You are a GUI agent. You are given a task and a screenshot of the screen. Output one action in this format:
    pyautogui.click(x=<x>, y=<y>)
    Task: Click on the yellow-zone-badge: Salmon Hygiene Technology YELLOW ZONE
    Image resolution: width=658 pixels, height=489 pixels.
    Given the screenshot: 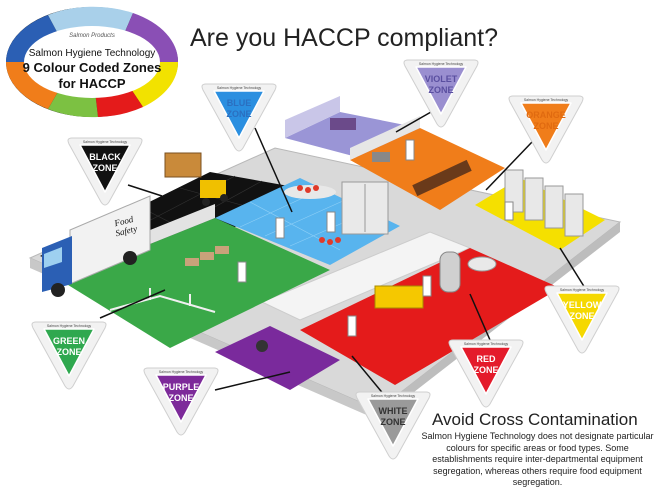 What is the action you would take?
    pyautogui.click(x=582, y=319)
    